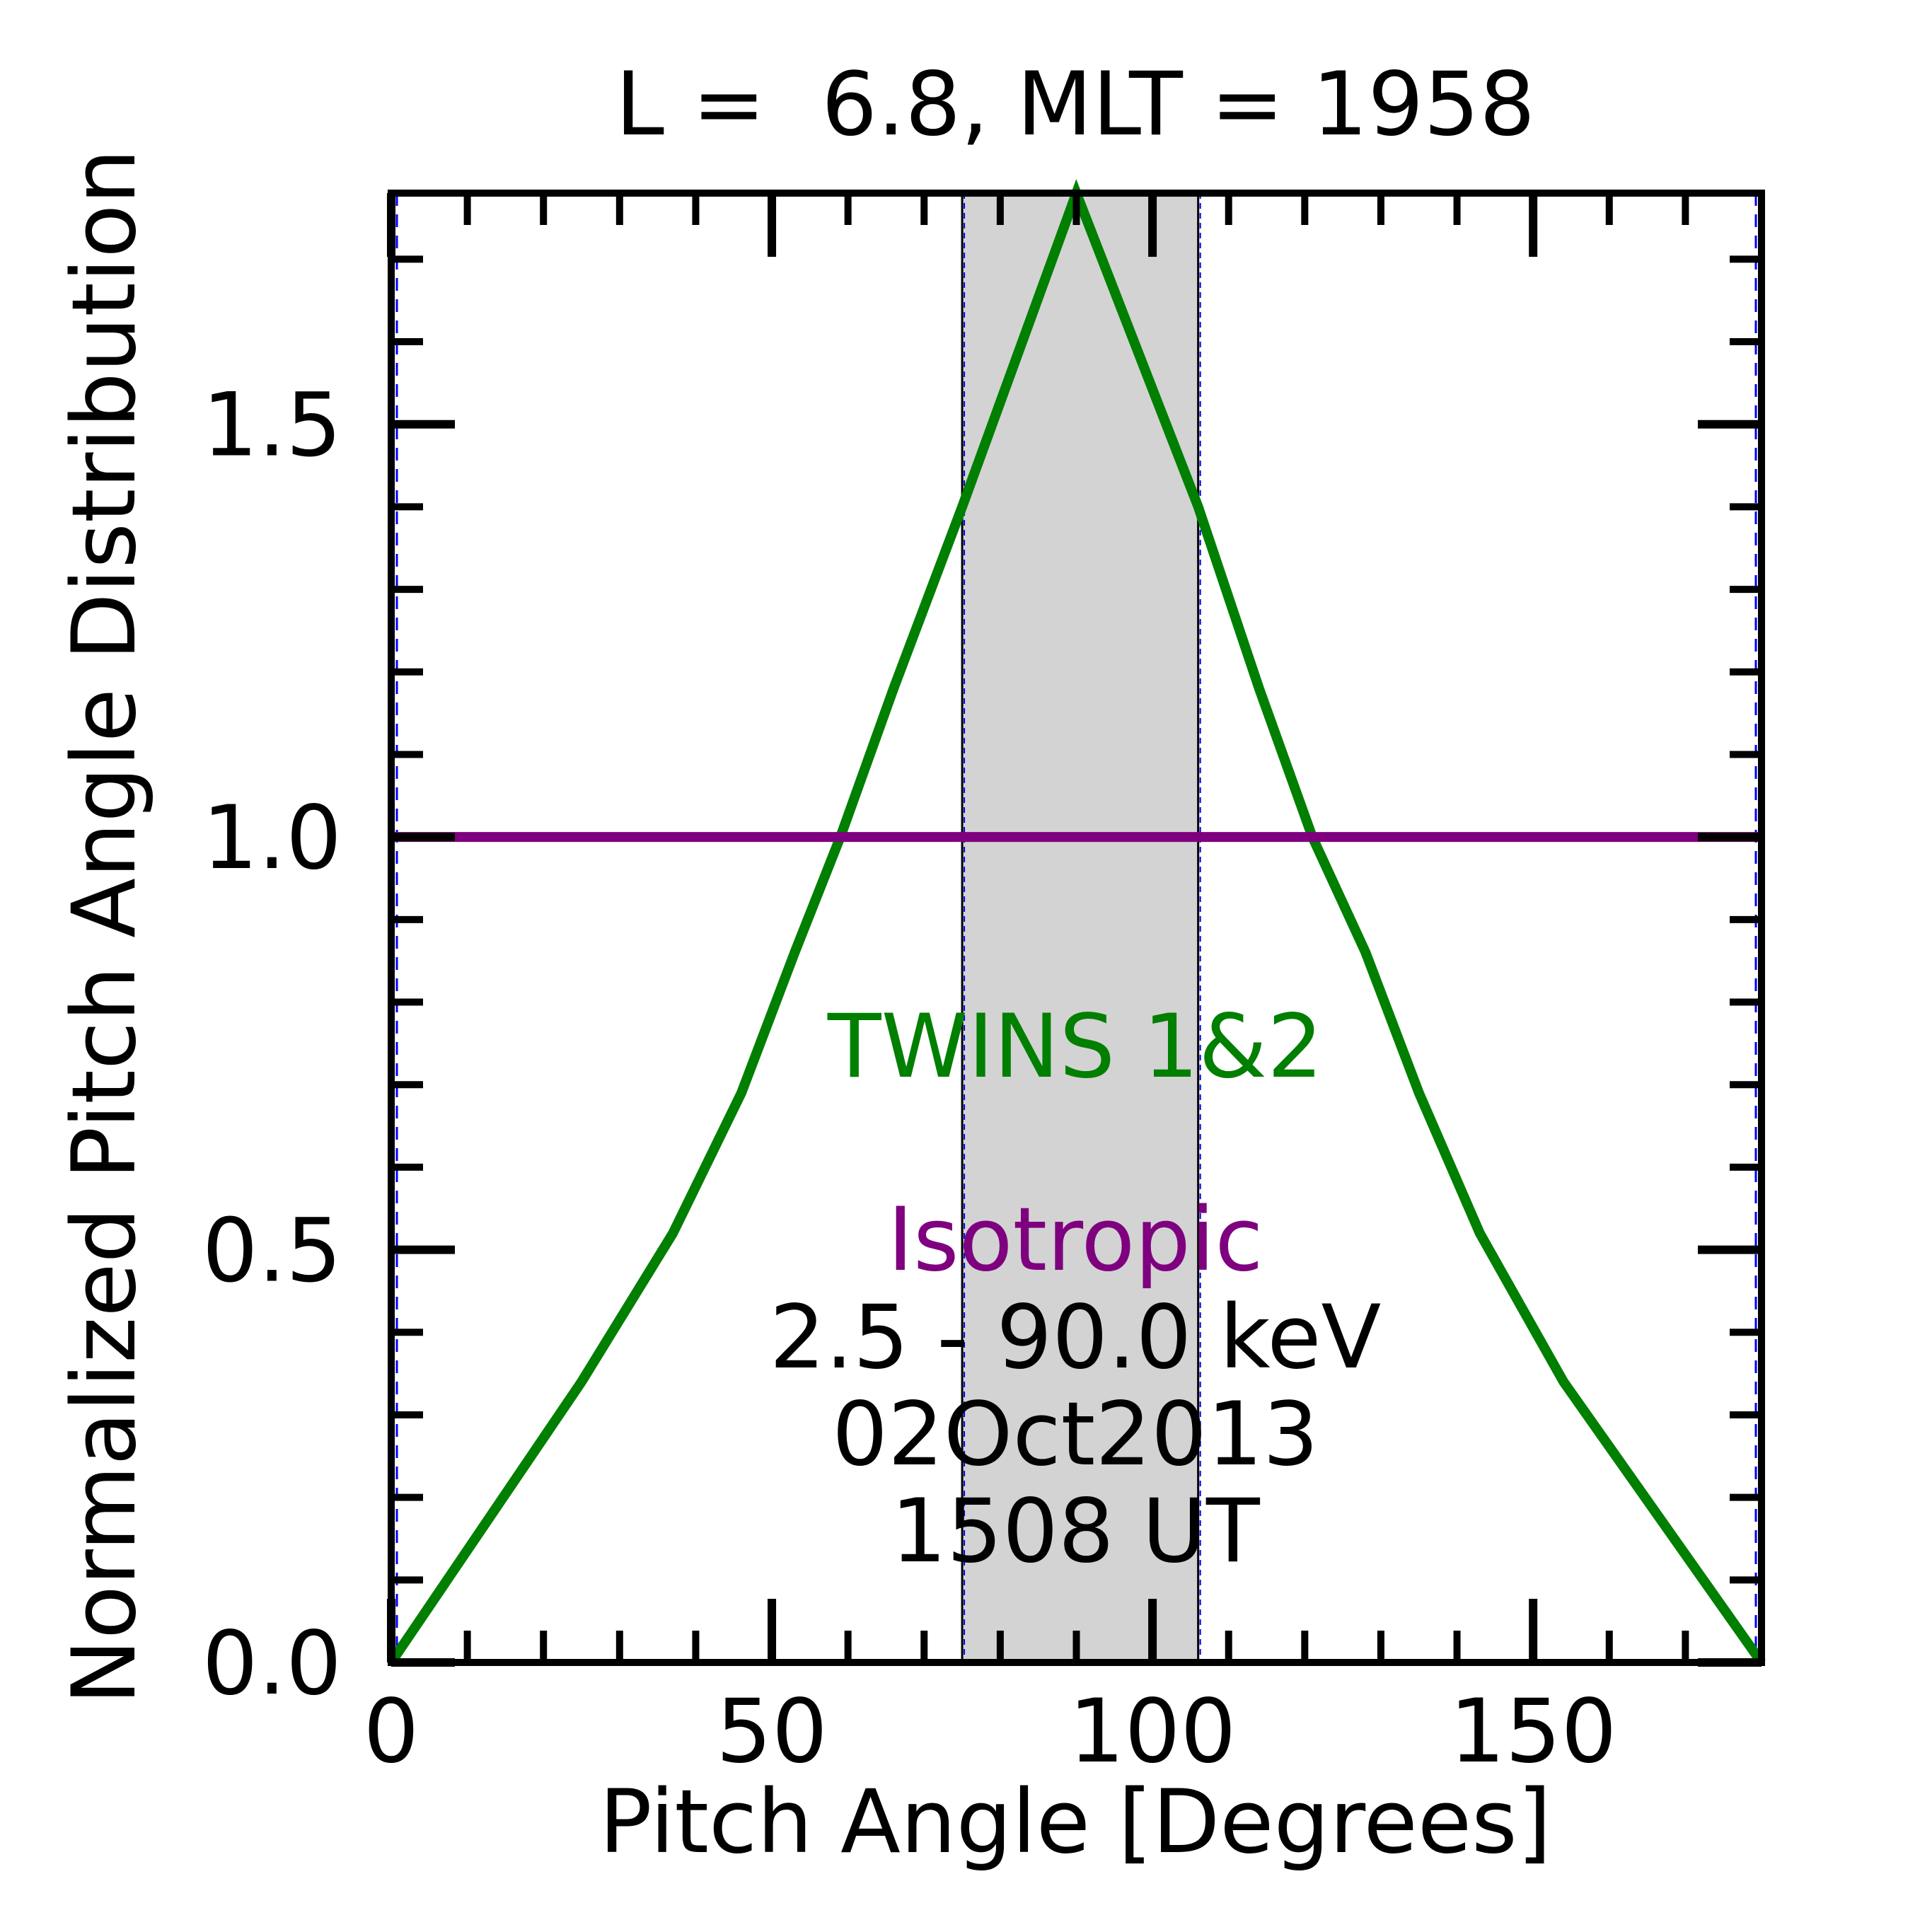 The height and width of the screenshot is (1932, 1932). Describe the element at coordinates (105, 927) in the screenshot. I see `y-axis-title: Normalized Pitch Angle Distribution` at that location.